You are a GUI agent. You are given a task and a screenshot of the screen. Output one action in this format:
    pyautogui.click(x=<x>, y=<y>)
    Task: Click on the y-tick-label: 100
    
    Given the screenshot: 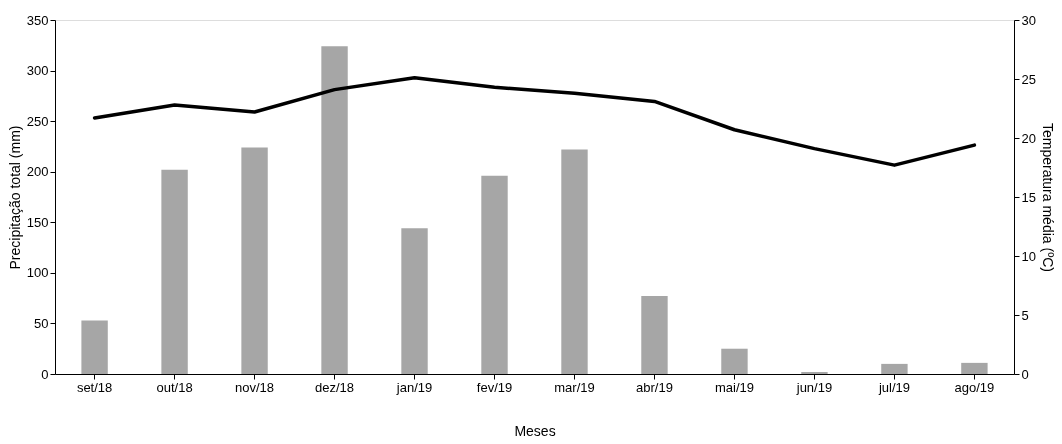 What is the action you would take?
    pyautogui.click(x=37, y=273)
    